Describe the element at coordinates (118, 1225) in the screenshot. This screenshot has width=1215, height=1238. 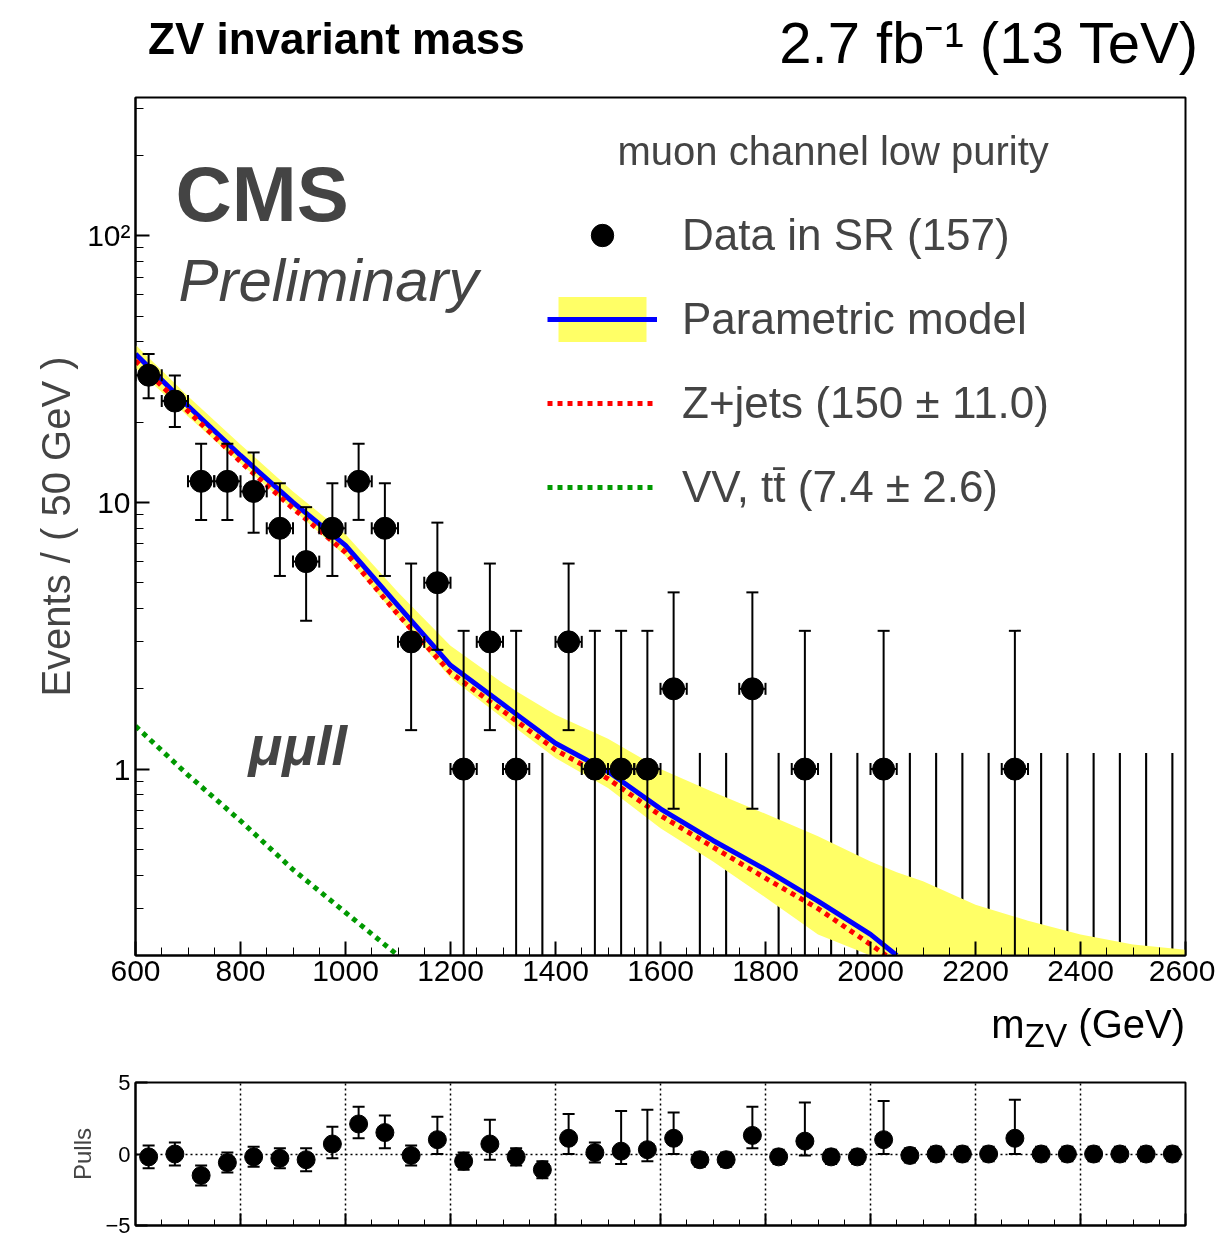
I see `y-tick-label: −5` at that location.